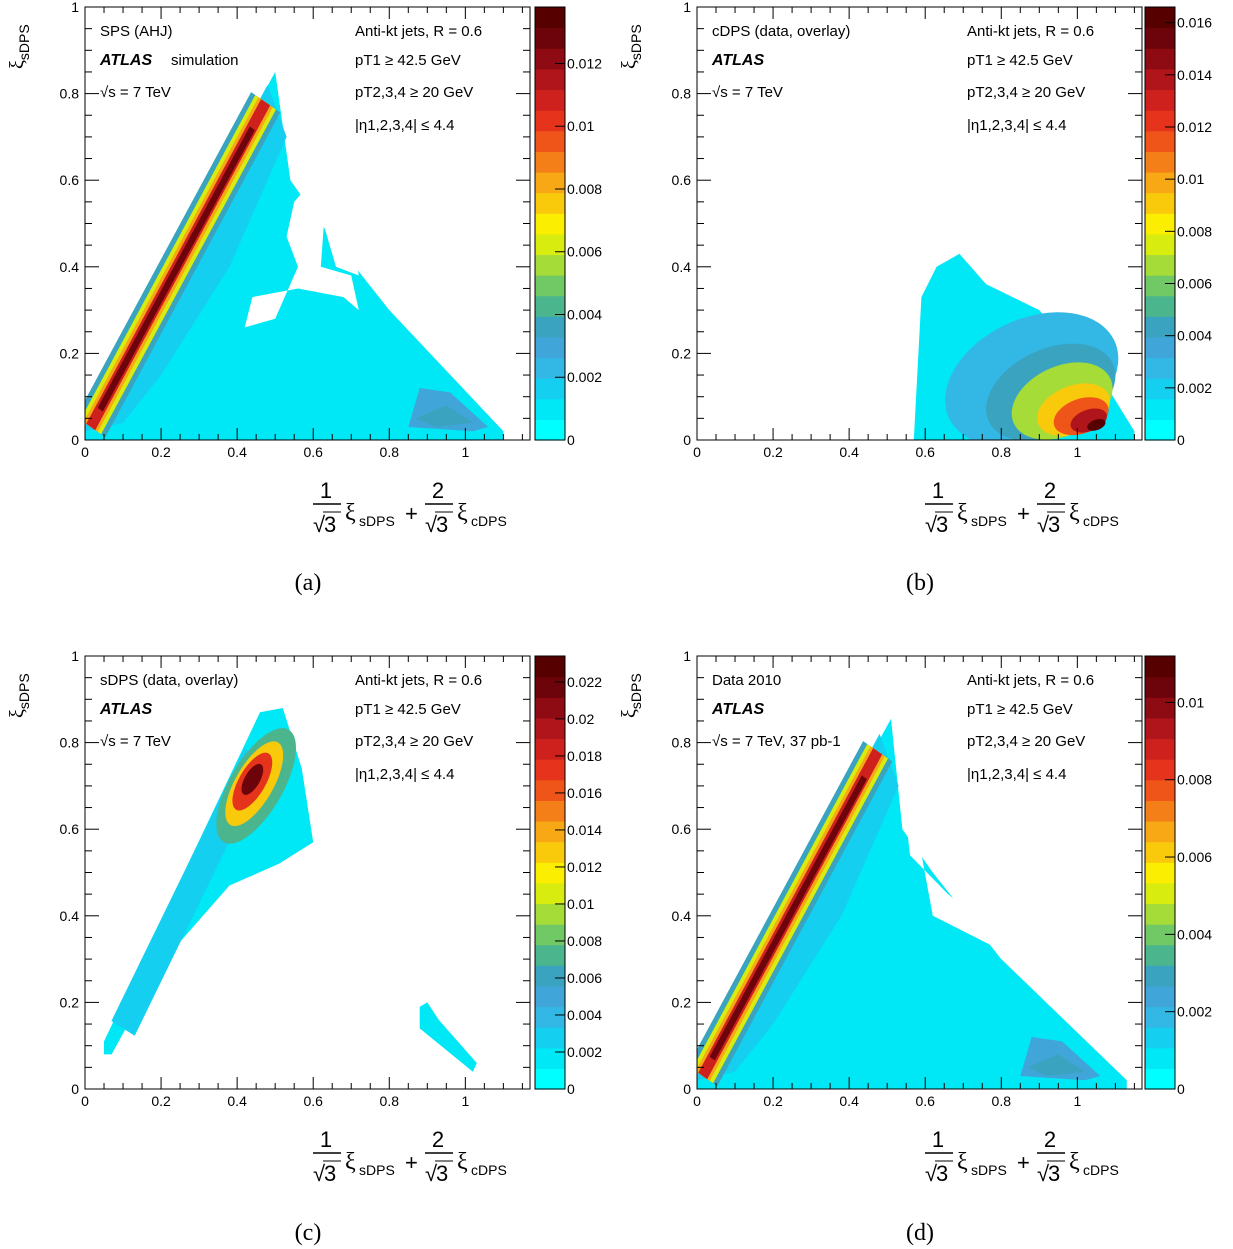 The height and width of the screenshot is (1249, 1233). I want to click on x-axis-label-numerator: 1, so click(326, 490).